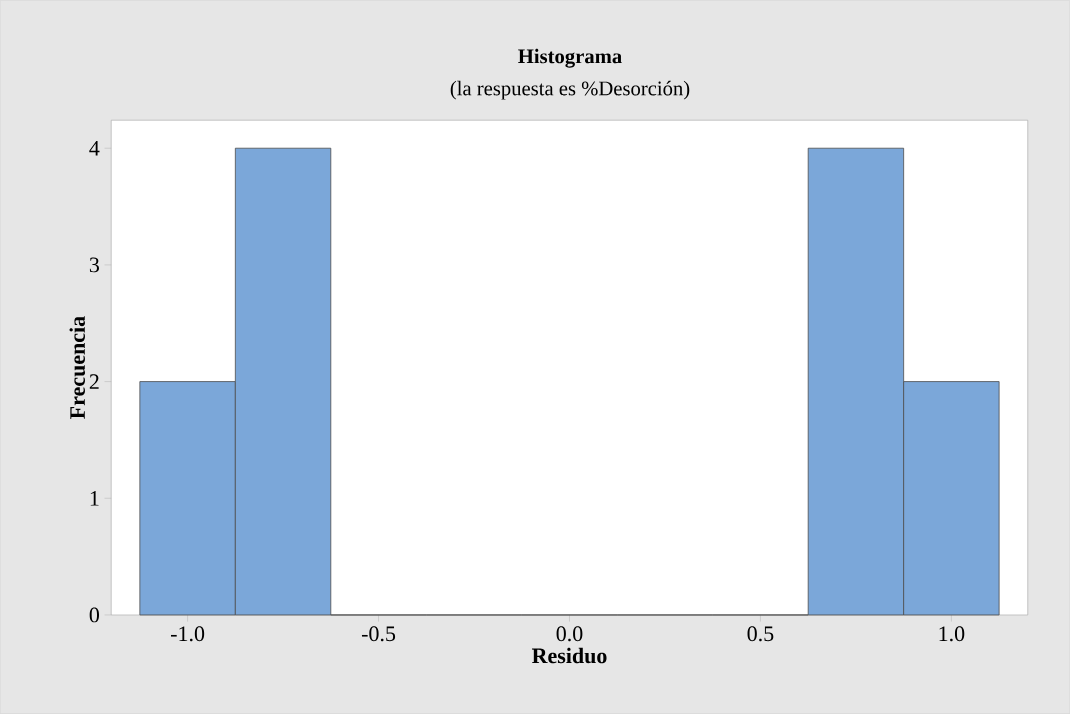 This screenshot has height=714, width=1070. I want to click on x-tick-label: 0.0, so click(569, 634).